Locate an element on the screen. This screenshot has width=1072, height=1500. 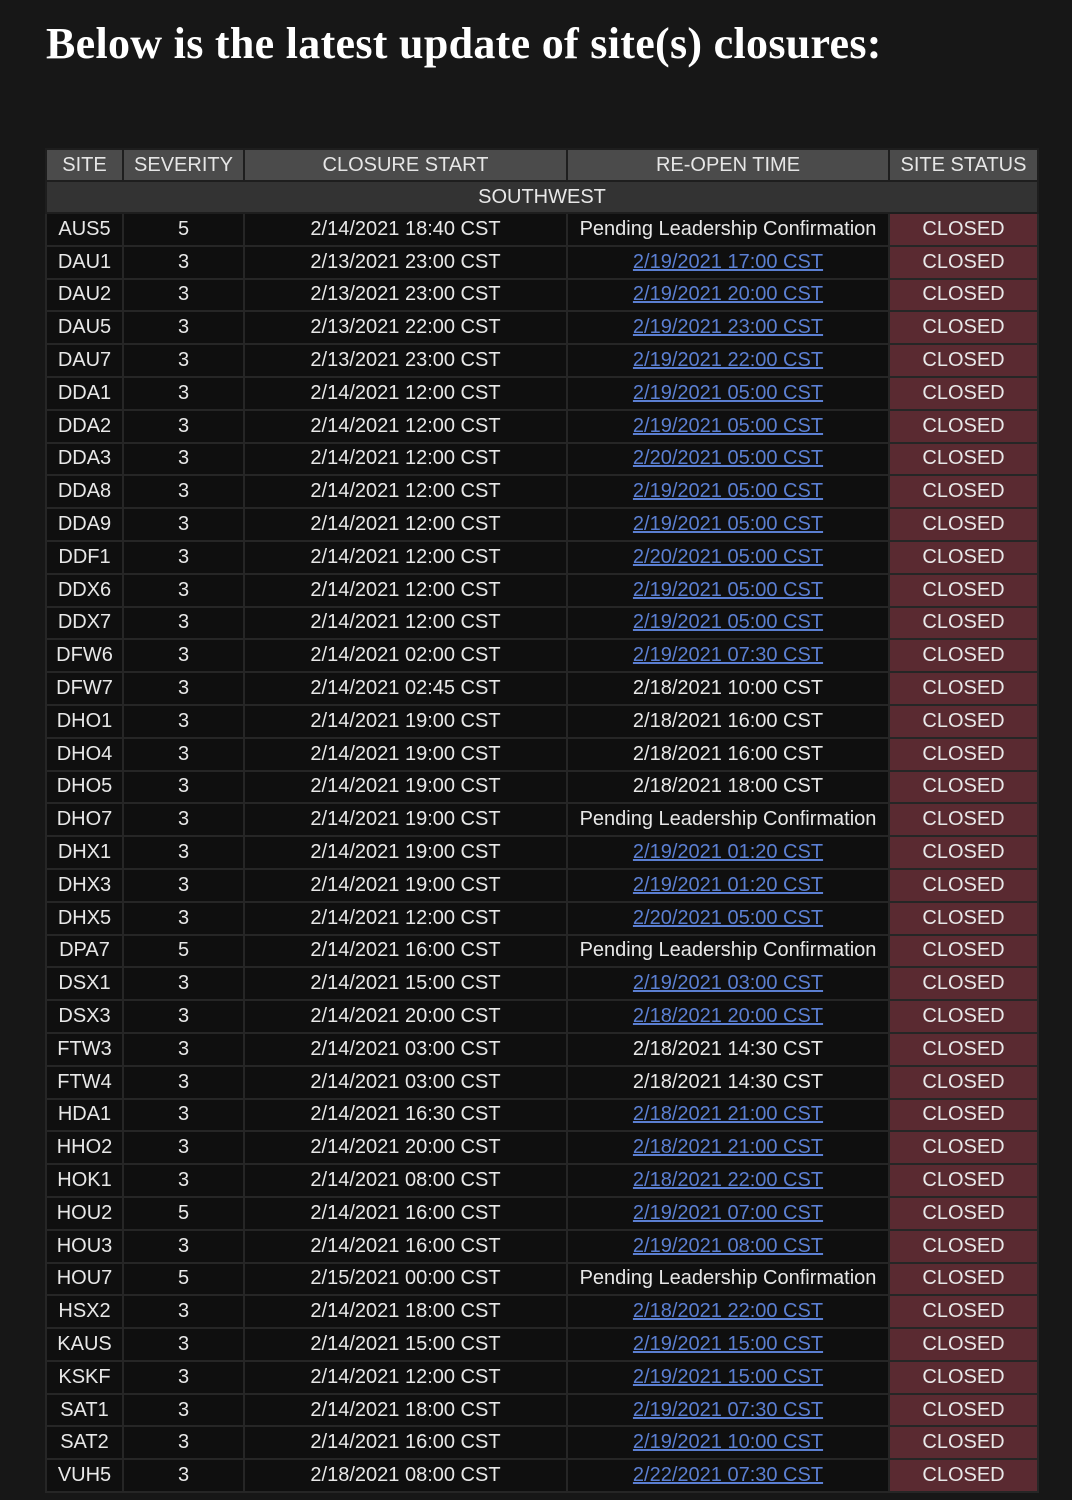
site-cell: DHX1 is located at coordinates (84, 852).